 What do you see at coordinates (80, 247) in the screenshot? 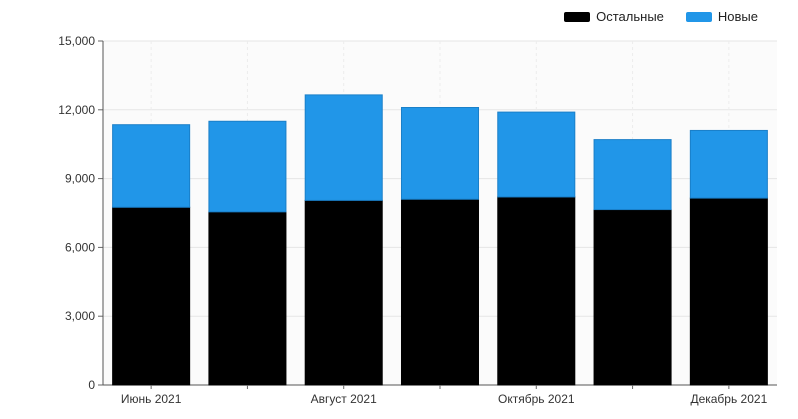
I see `y-tick-label: 6,000` at bounding box center [80, 247].